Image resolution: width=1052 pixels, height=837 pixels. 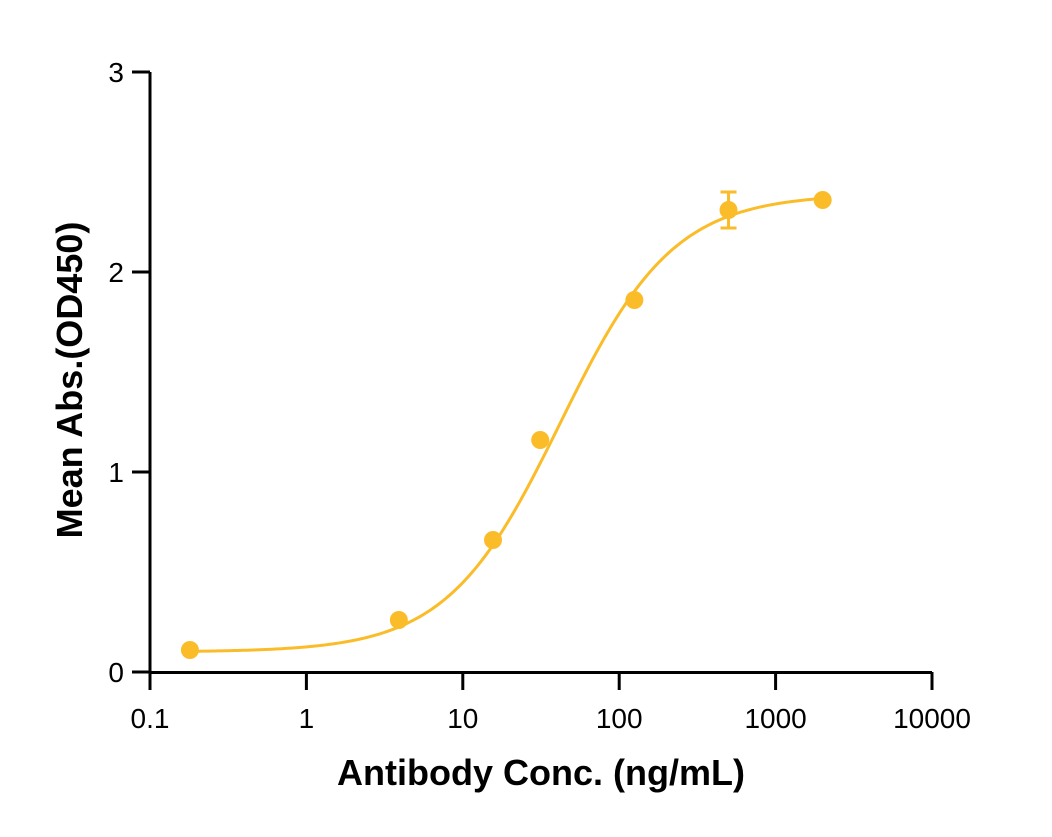 I want to click on y-tick-label: 0, so click(x=116, y=672).